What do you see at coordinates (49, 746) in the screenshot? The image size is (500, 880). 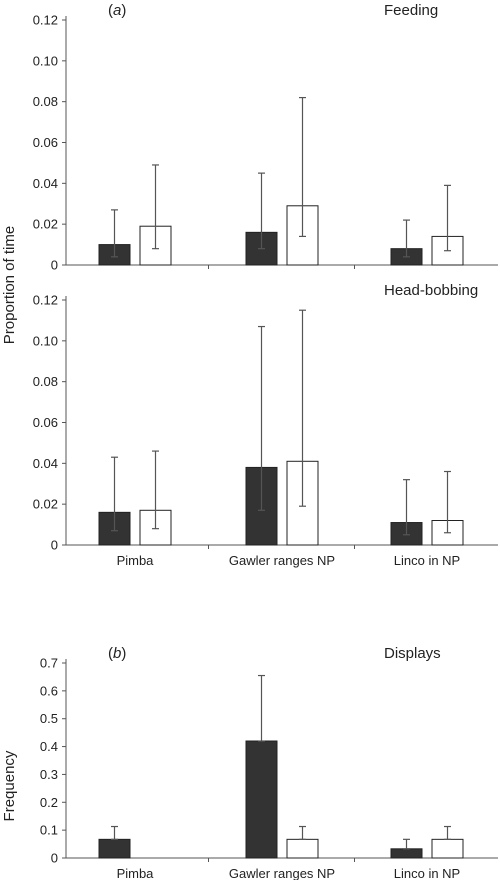 I see `y-tick-label: 0.4` at bounding box center [49, 746].